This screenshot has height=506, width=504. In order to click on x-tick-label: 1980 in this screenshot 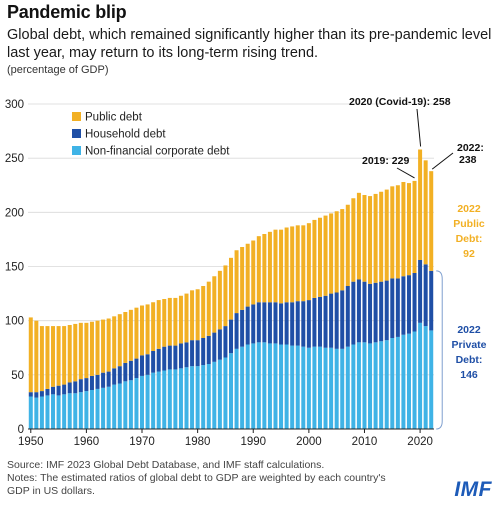, I will do `click(198, 442)`.